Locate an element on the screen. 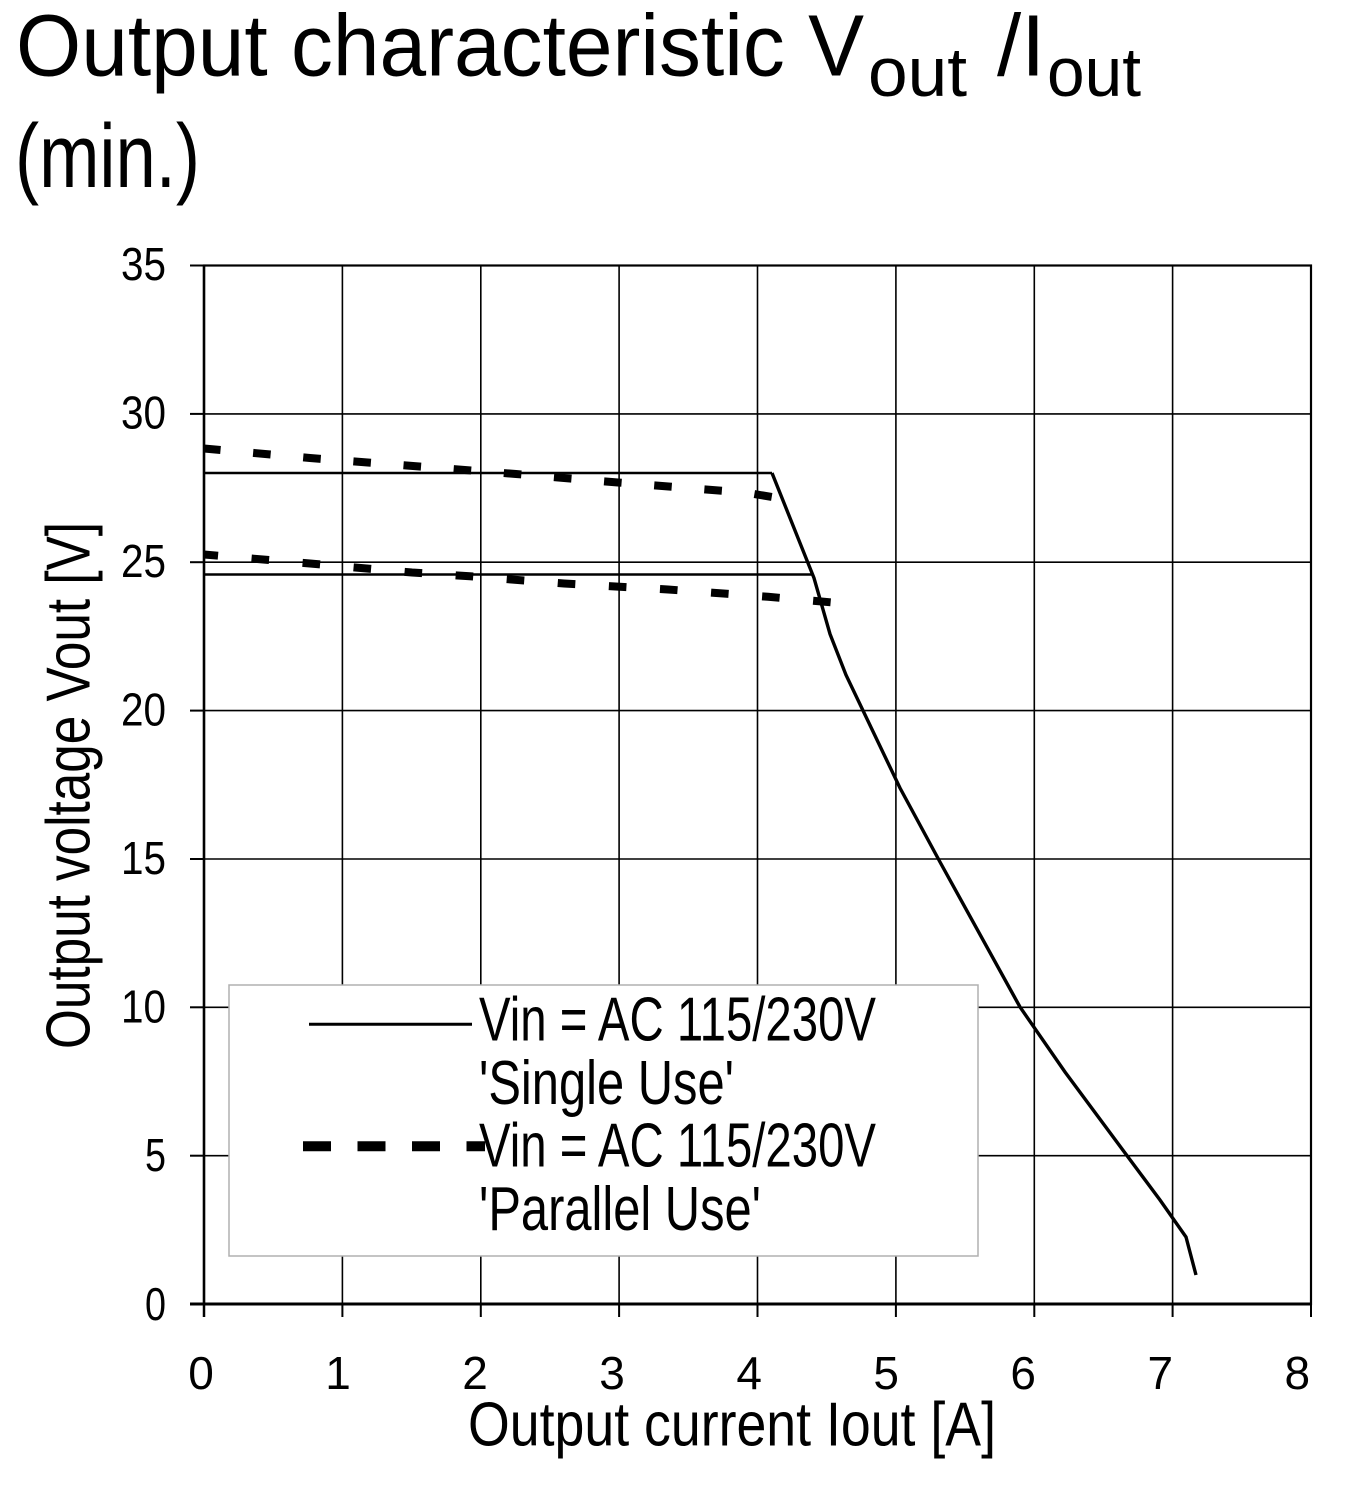 The image size is (1357, 1500). svg-text: 25 is located at coordinates (143, 561).